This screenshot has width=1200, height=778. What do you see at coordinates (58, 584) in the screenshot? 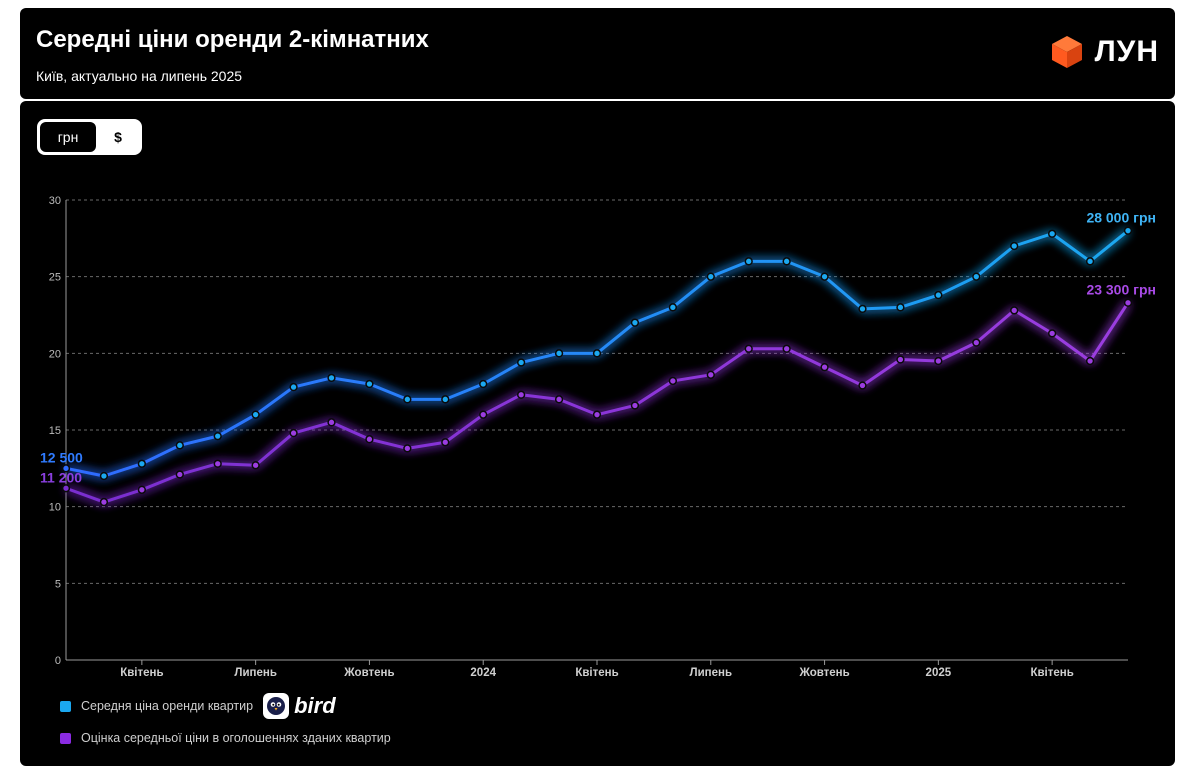
I see `y-tick-label: 5` at bounding box center [58, 584].